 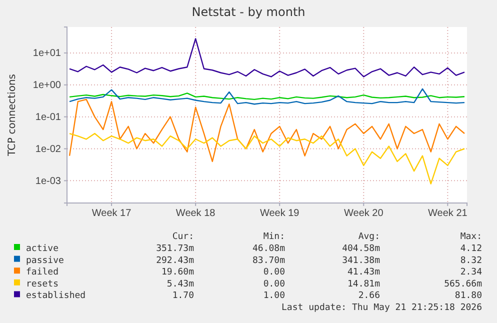 What do you see at coordinates (363, 284) in the screenshot?
I see `text: 14.81m` at bounding box center [363, 284].